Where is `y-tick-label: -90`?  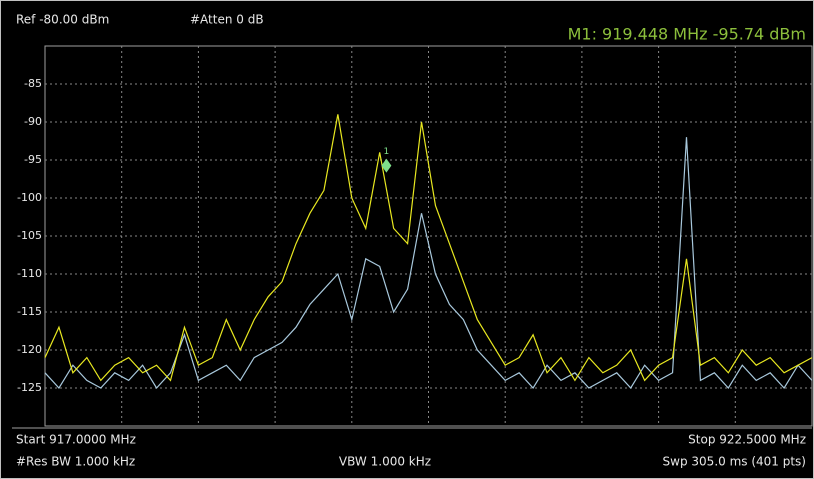 y-tick-label: -90 is located at coordinates (33, 121).